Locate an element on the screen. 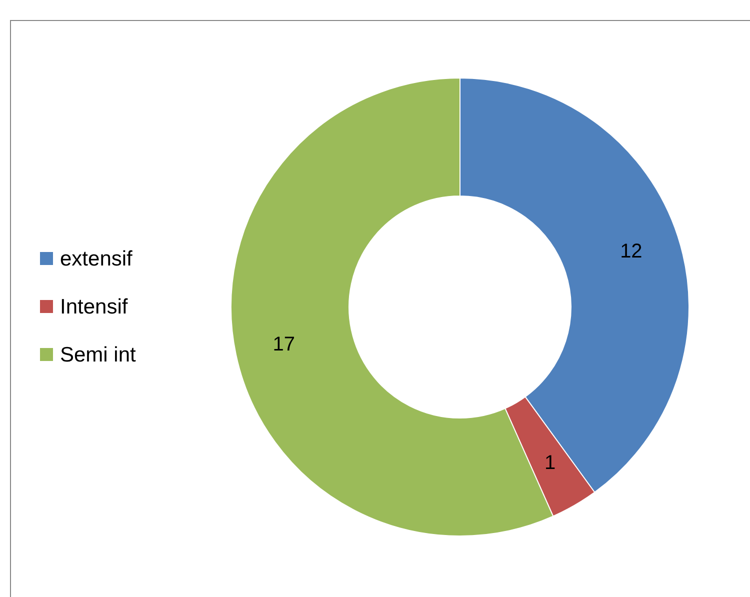 This screenshot has height=597, width=750. legend-label: Semi int is located at coordinates (98, 355).